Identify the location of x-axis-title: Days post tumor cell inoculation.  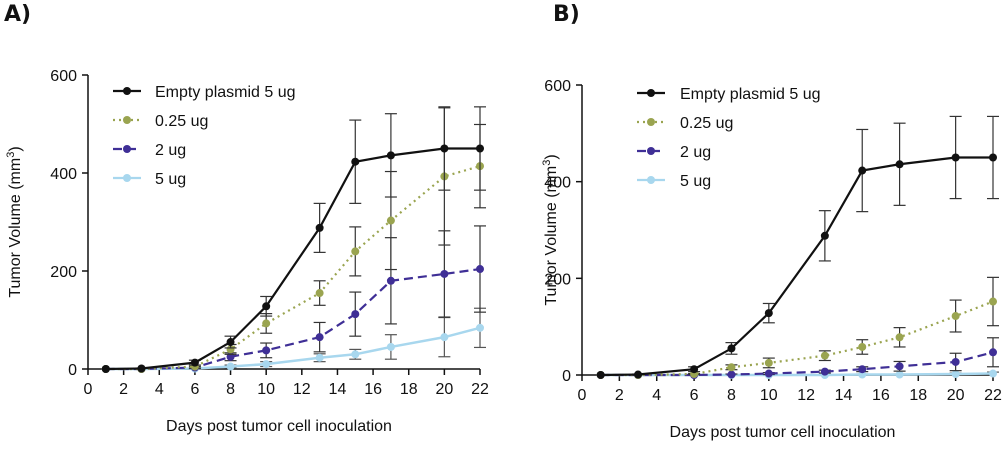
(783, 432).